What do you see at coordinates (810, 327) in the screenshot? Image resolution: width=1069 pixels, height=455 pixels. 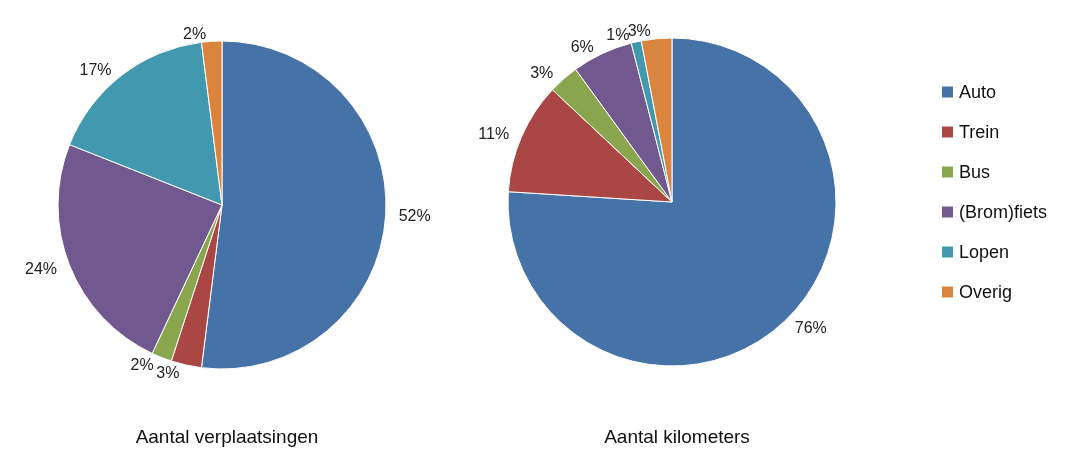 I see `data-label: 76%` at bounding box center [810, 327].